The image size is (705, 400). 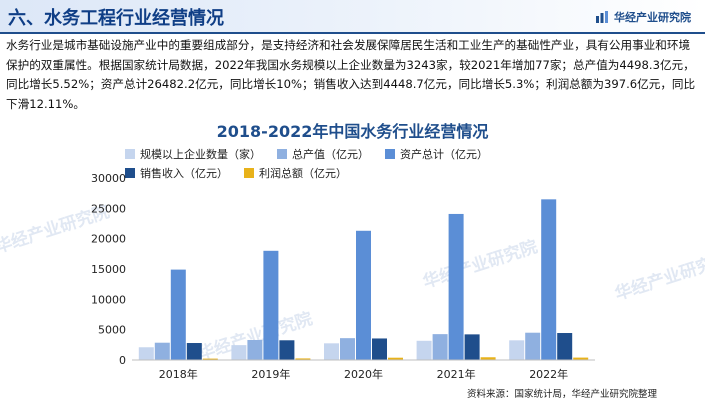 What do you see at coordinates (652, 17) in the screenshot?
I see `brand-name: 华经产业研究院` at bounding box center [652, 17].